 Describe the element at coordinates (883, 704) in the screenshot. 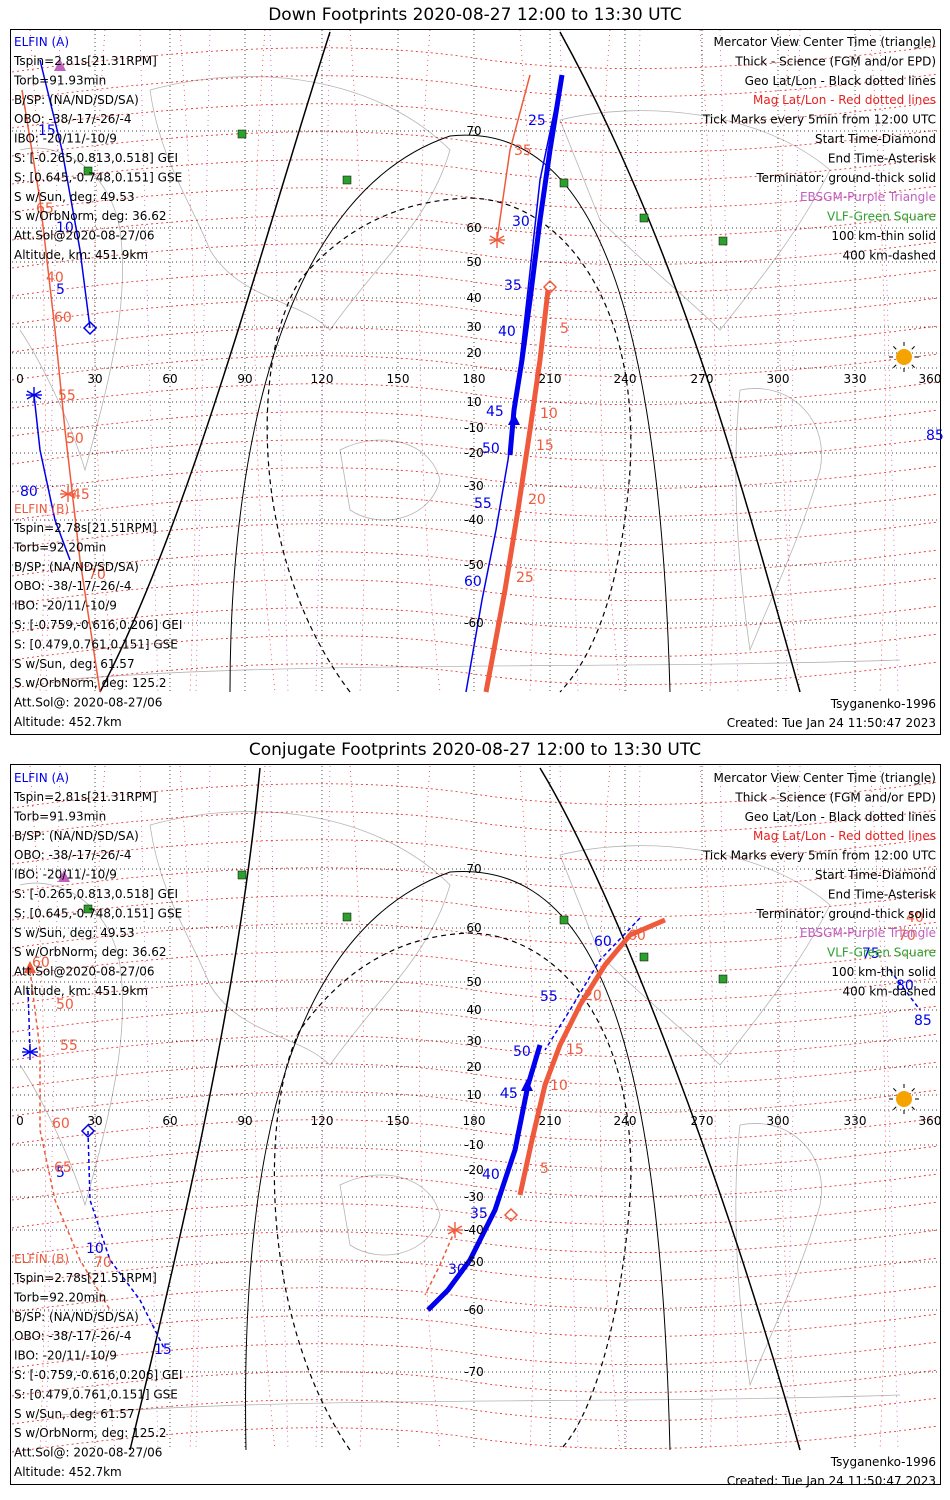

I see `model-name: Tsyganenko-1996` at that location.